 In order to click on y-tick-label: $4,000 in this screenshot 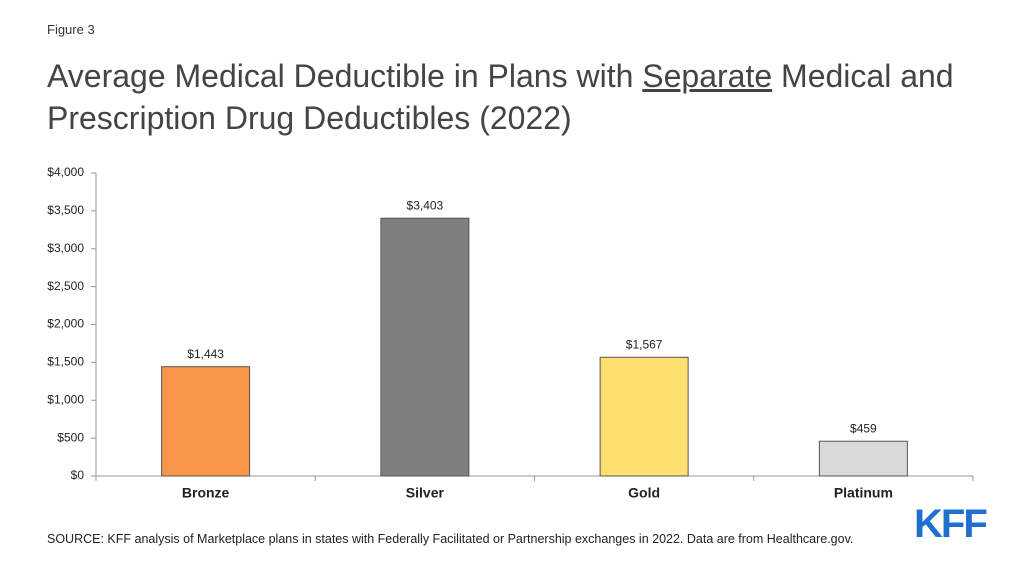, I will do `click(65, 172)`.